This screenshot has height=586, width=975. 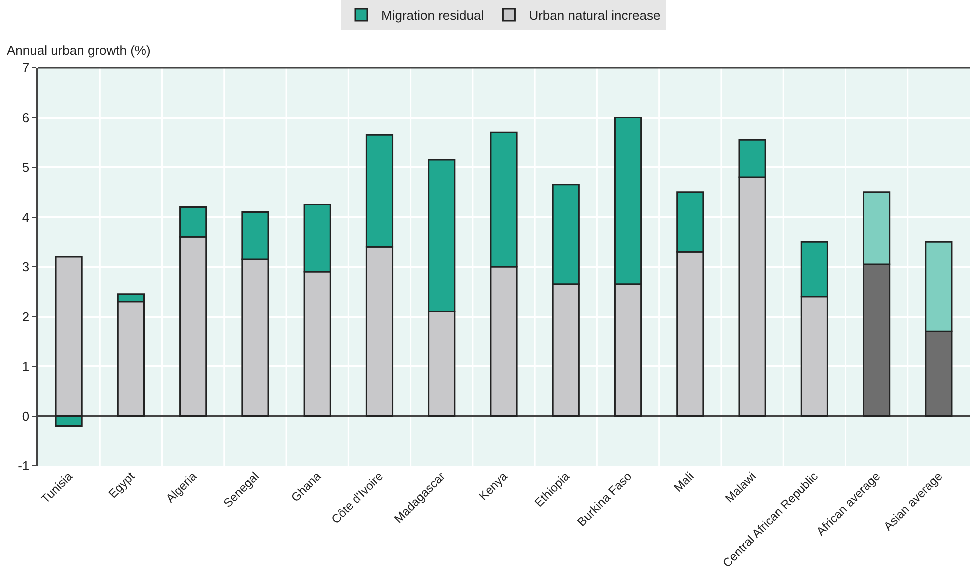 What do you see at coordinates (26, 118) in the screenshot?
I see `y-tick-label: 6` at bounding box center [26, 118].